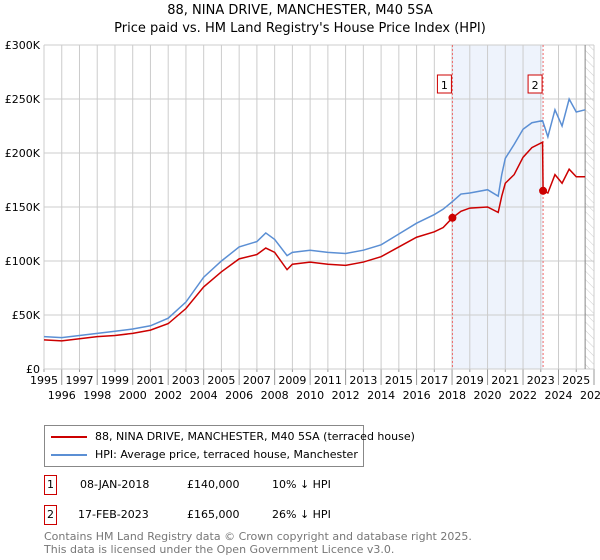 The image size is (600, 560). What do you see at coordinates (33, 369) in the screenshot?
I see `y-tick-label: £0` at bounding box center [33, 369].